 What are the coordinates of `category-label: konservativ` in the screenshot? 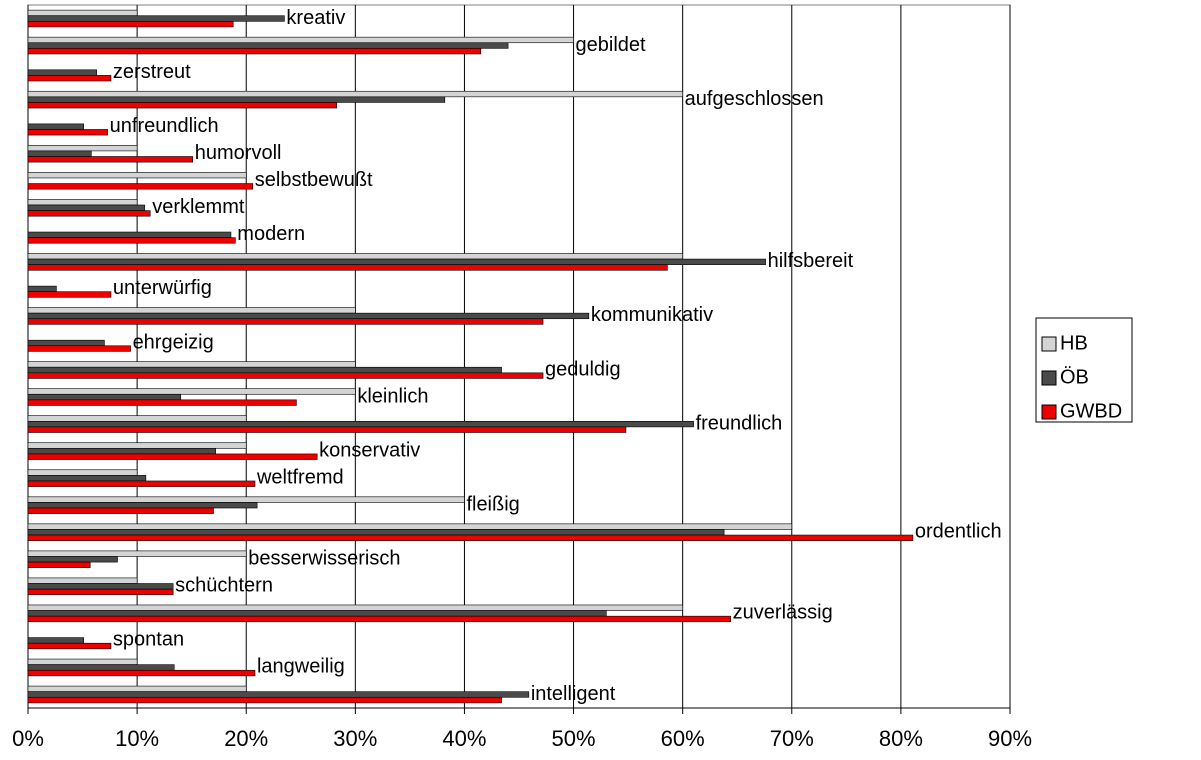 It's located at (369, 450).